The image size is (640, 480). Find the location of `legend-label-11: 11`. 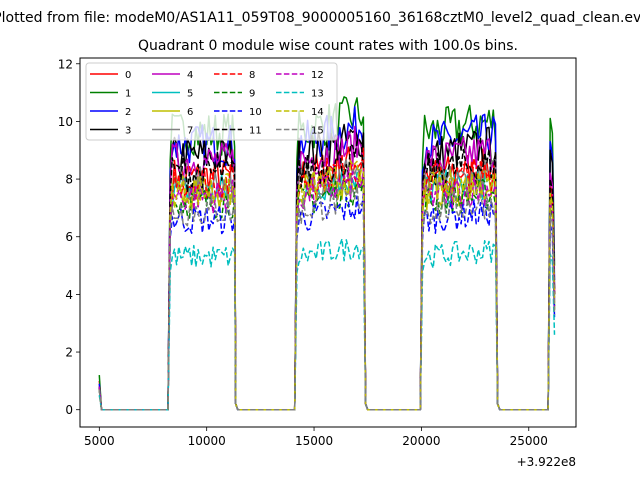

legend-label-11: 11 is located at coordinates (255, 131).